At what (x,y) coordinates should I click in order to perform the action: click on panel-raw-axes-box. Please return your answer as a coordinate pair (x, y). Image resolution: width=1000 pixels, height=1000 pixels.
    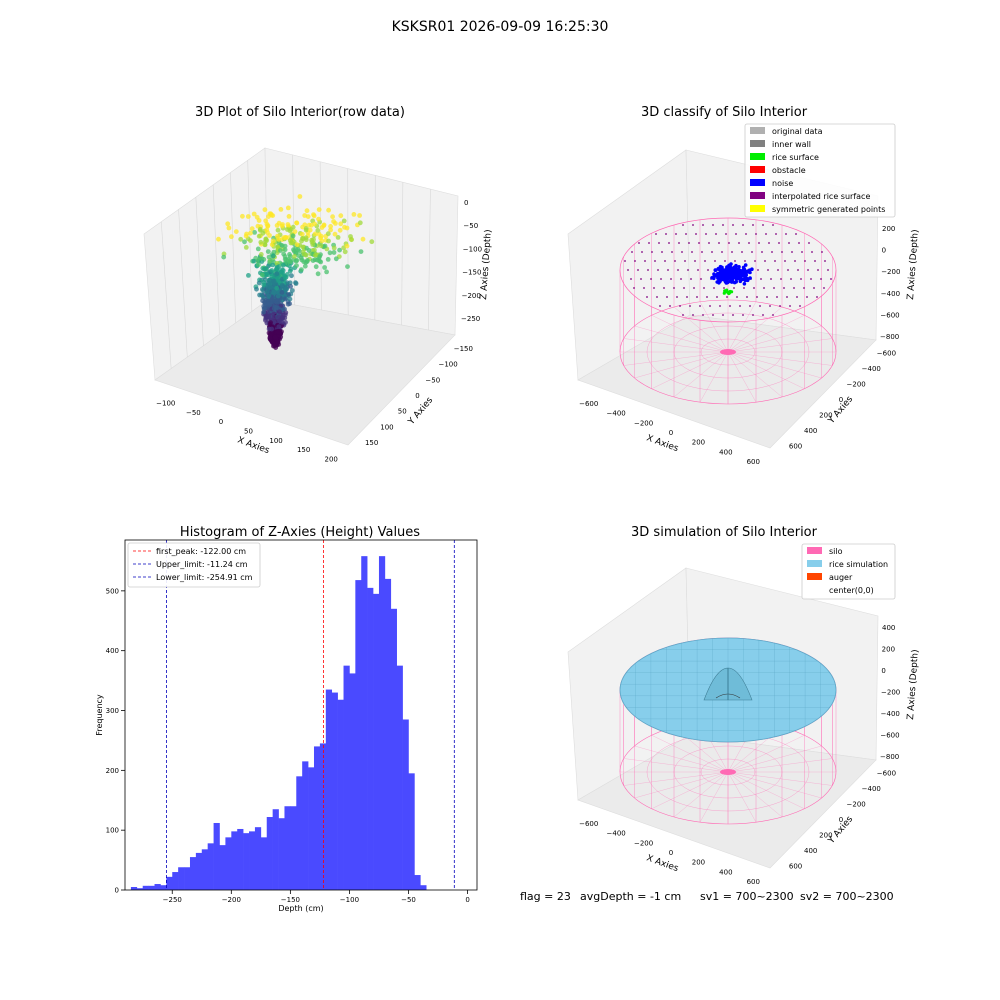
    Looking at the image, I should click on (301, 296).